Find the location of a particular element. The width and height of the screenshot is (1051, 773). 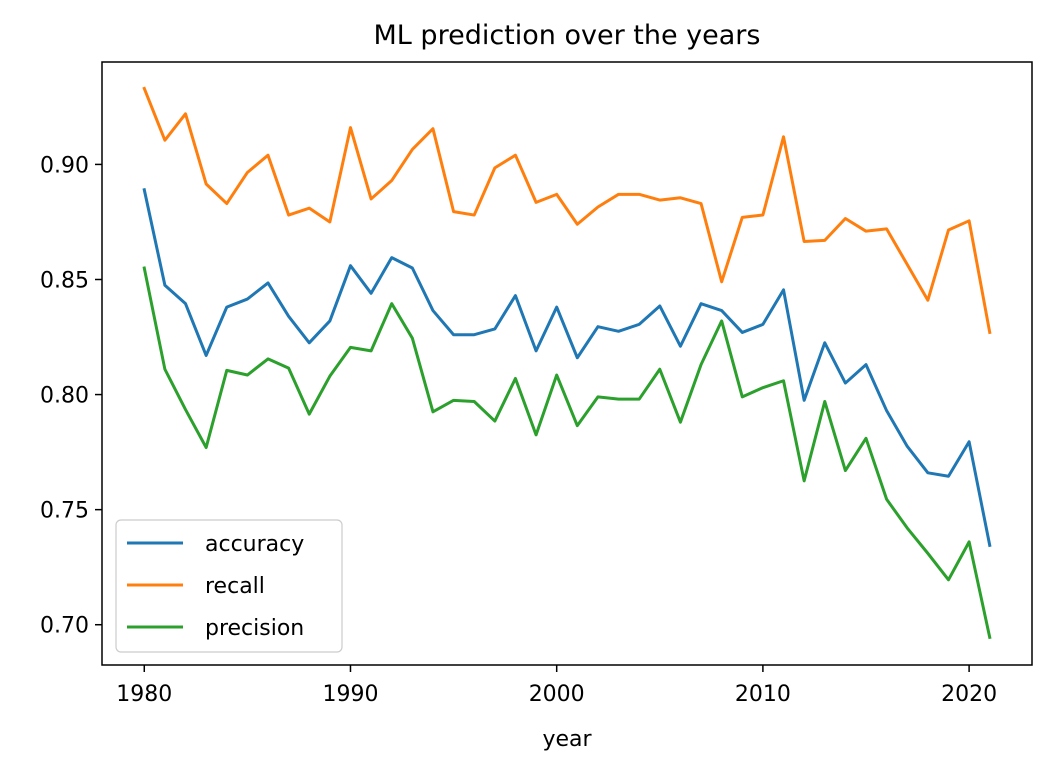

legend-box is located at coordinates (229, 586).